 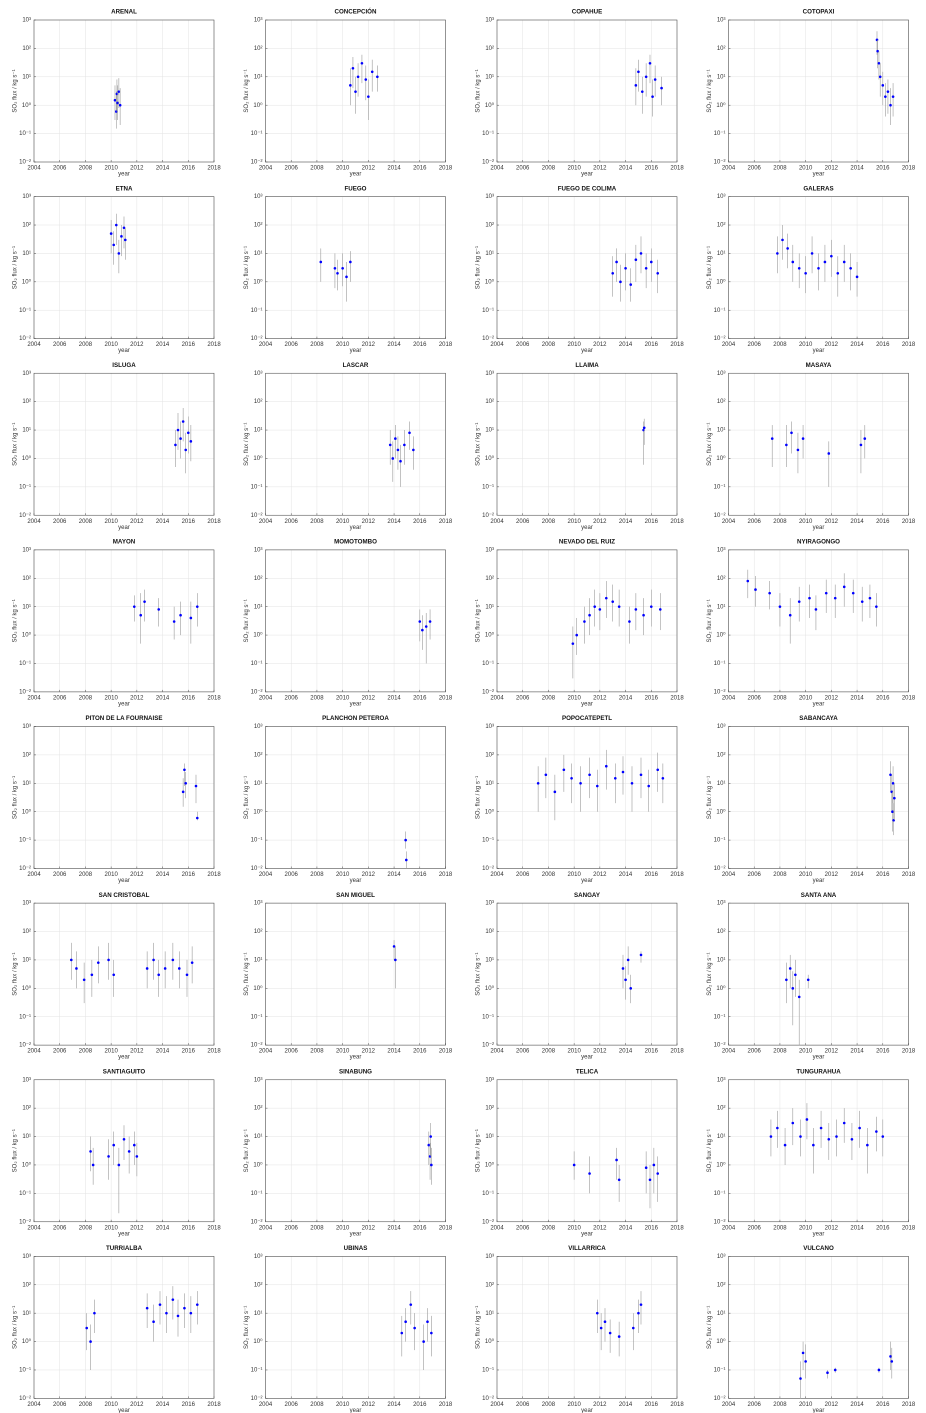 What do you see at coordinates (818, 1071) in the screenshot?
I see `panel-title: TUNGURAHUA` at bounding box center [818, 1071].